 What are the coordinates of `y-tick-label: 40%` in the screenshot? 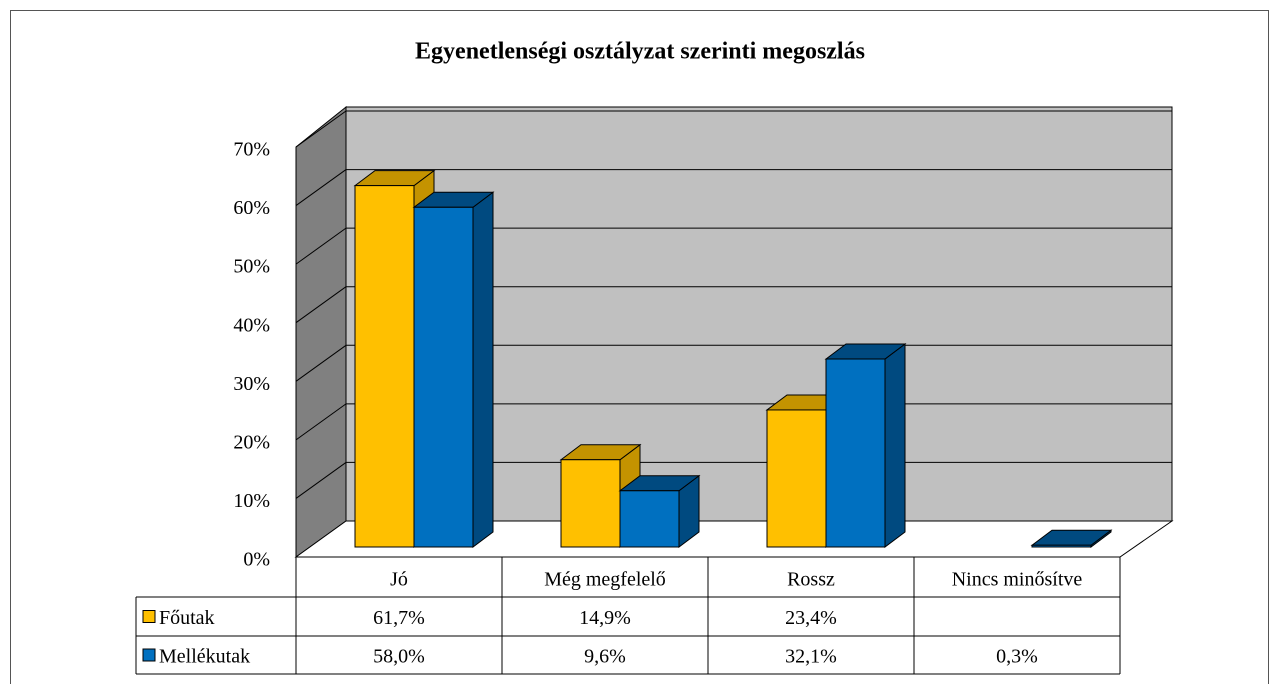 It's located at (251, 325).